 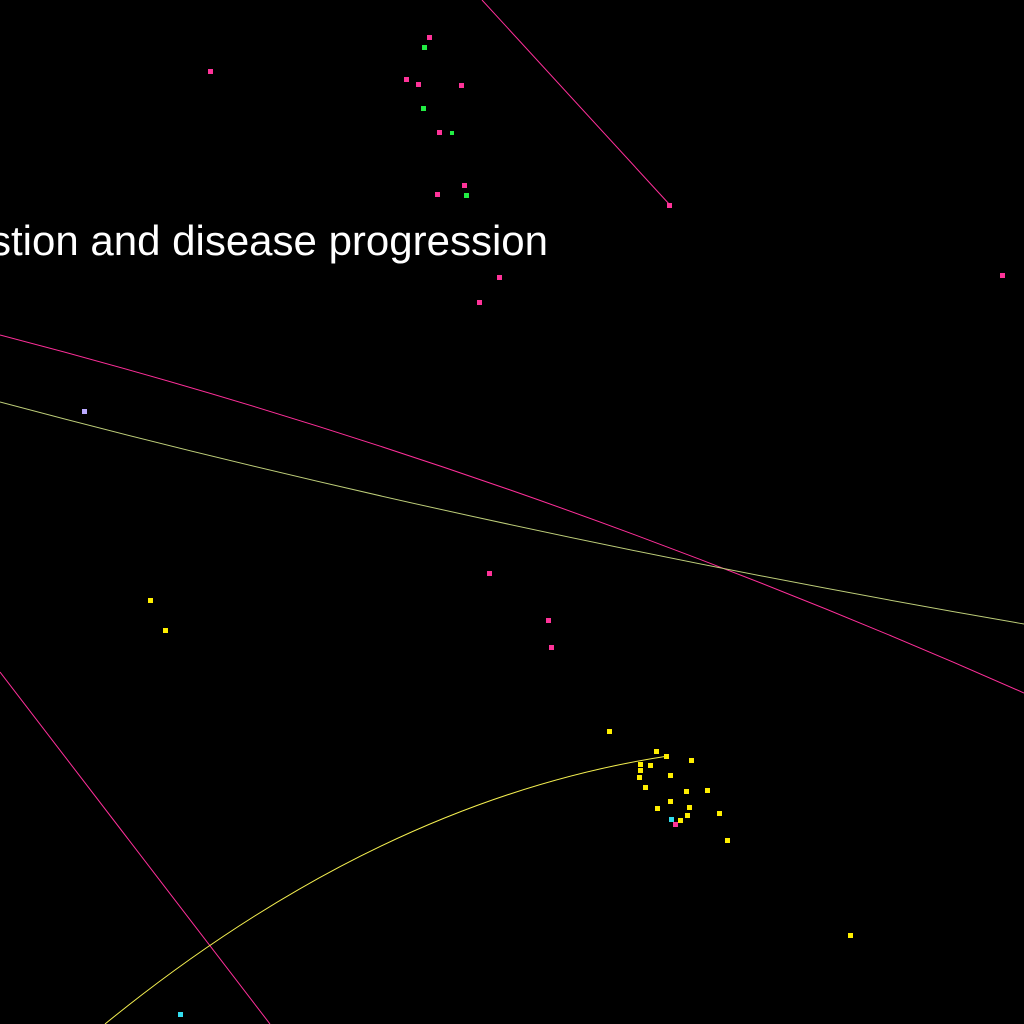 I want to click on title-text: stion and disease progression, so click(x=274, y=240).